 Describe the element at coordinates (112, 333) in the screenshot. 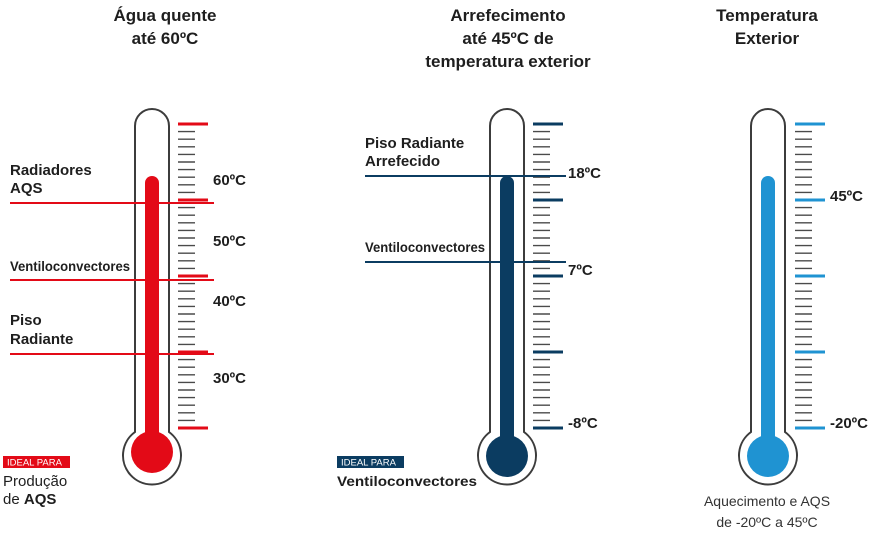

I see `level-underfloor: Piso Radiante` at that location.